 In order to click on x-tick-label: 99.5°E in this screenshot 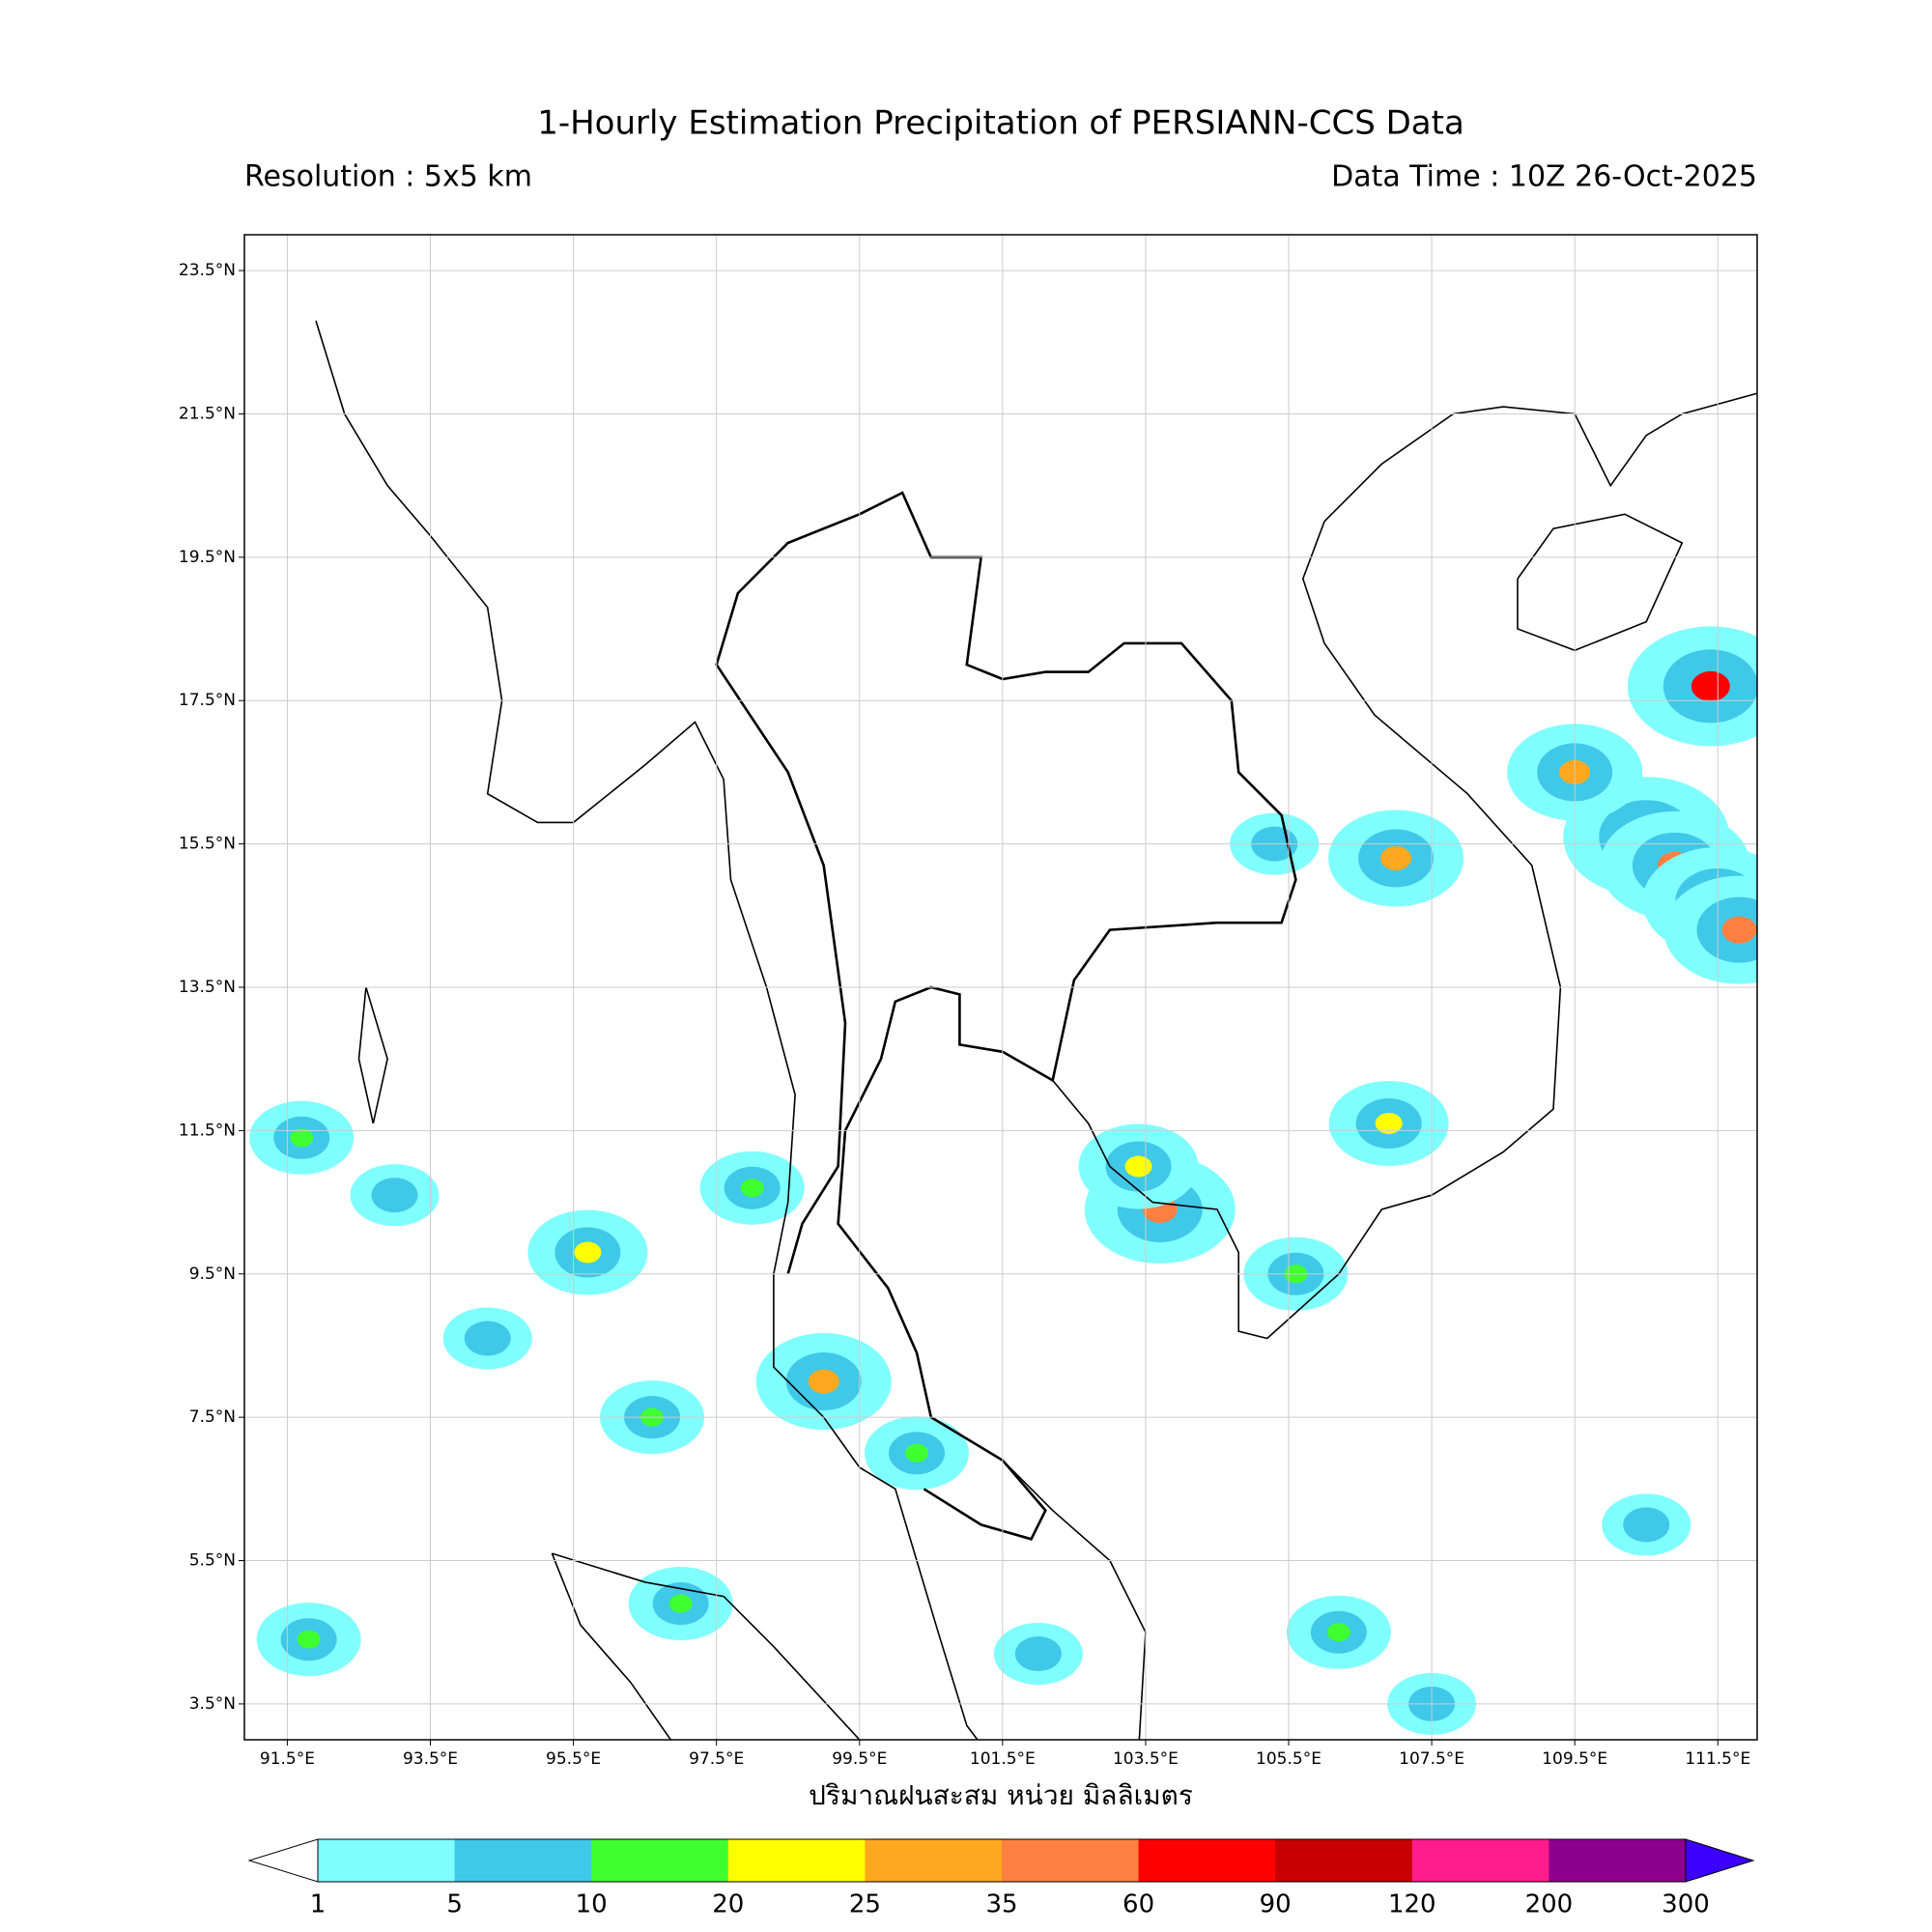, I will do `click(859, 1759)`.